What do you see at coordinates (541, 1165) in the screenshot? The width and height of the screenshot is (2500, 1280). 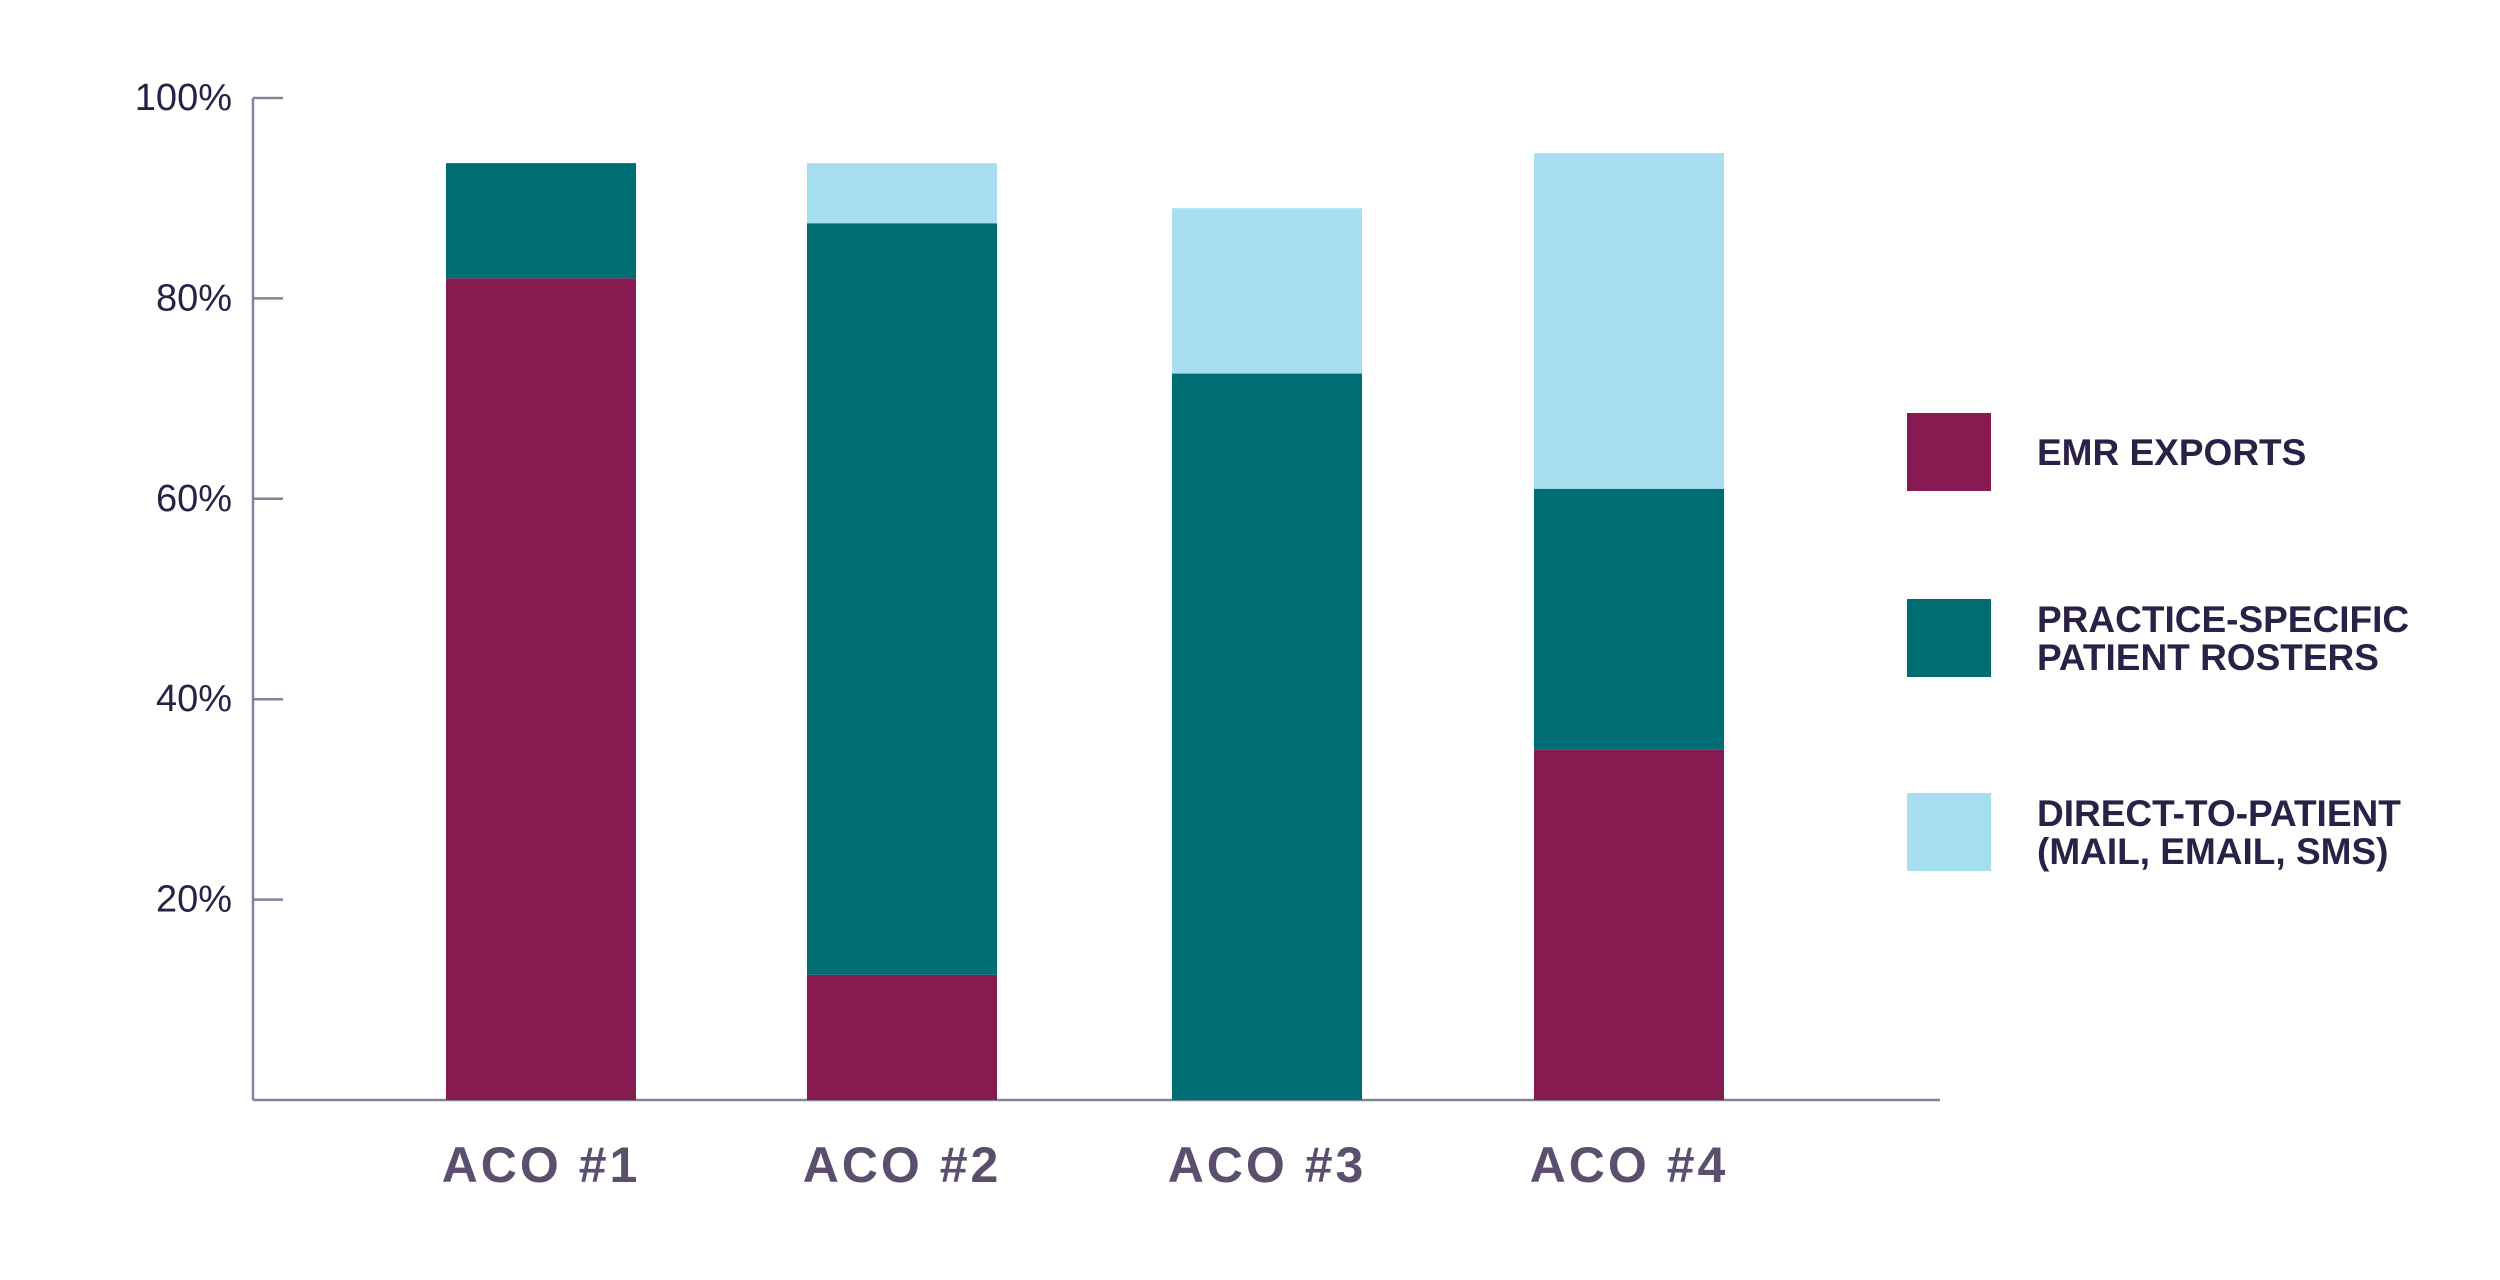 I see `x-category-label-aco1: ACO #1` at bounding box center [541, 1165].